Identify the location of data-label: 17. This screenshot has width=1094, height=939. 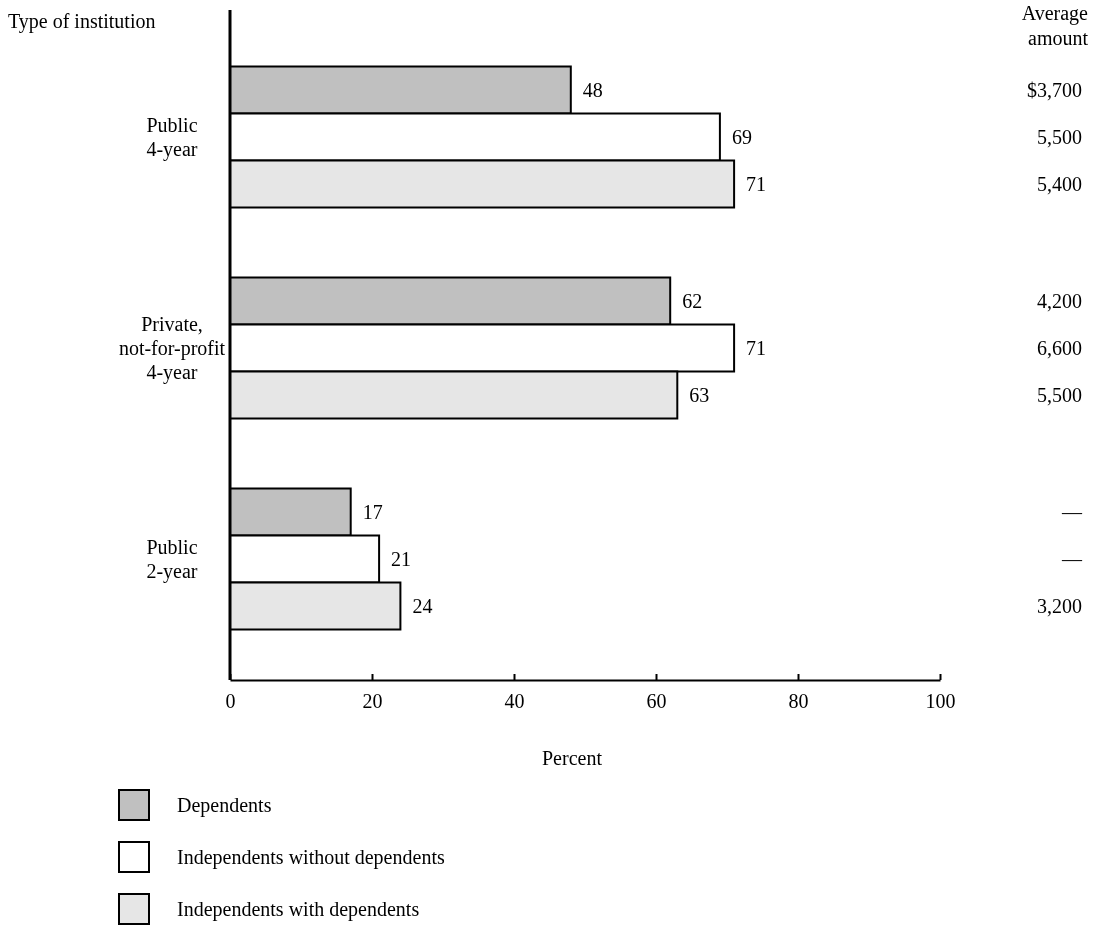
(372, 512).